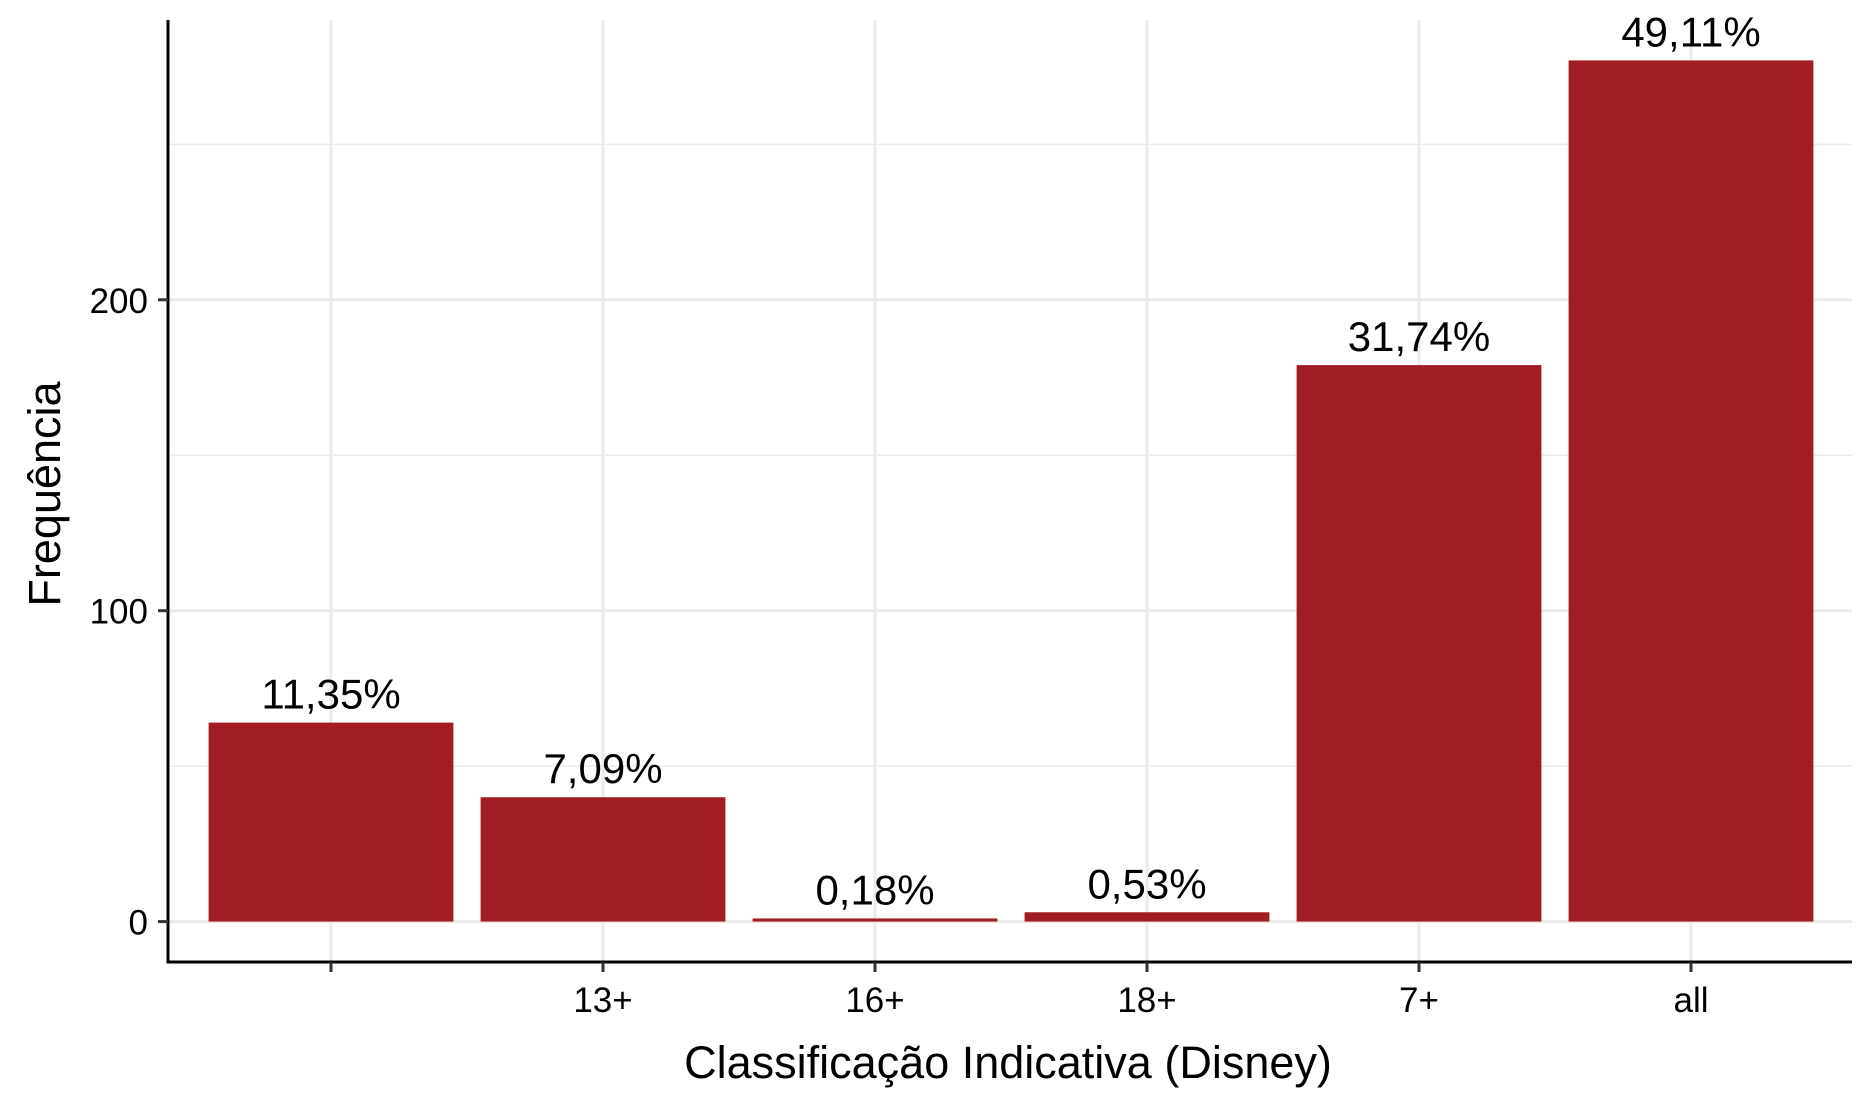  What do you see at coordinates (1146, 883) in the screenshot?
I see `bar-value-label: 0,53%` at bounding box center [1146, 883].